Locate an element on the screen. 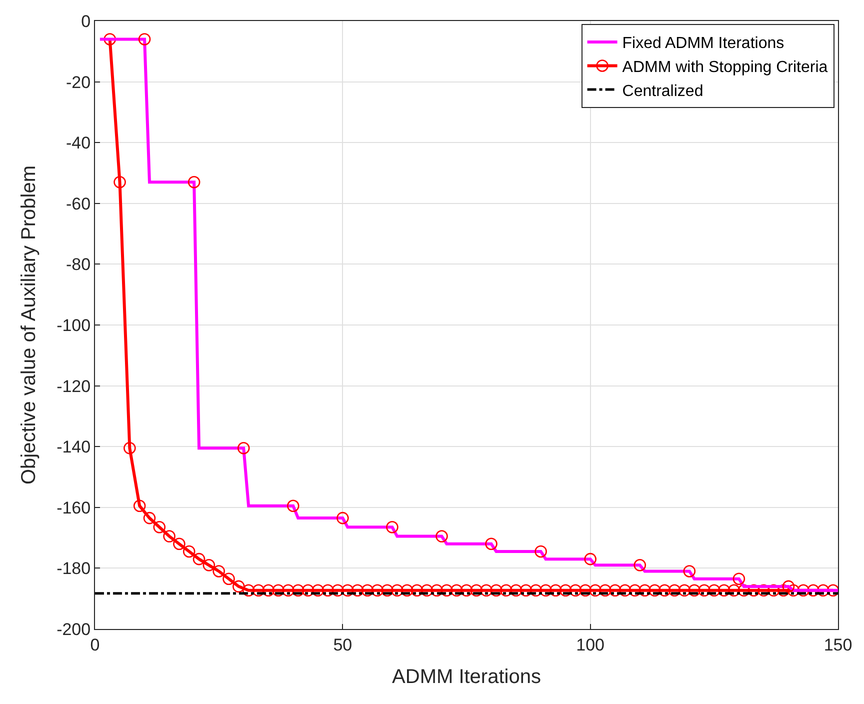 This screenshot has width=864, height=704. legend-label: Fixed ADMM Iterations is located at coordinates (703, 43).